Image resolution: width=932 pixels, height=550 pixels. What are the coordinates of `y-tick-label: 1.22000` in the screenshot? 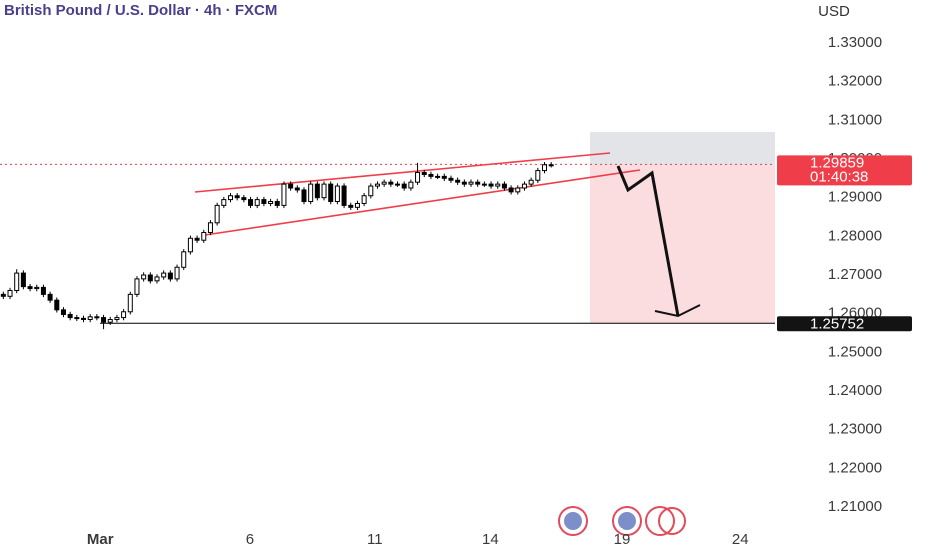 It's located at (855, 467).